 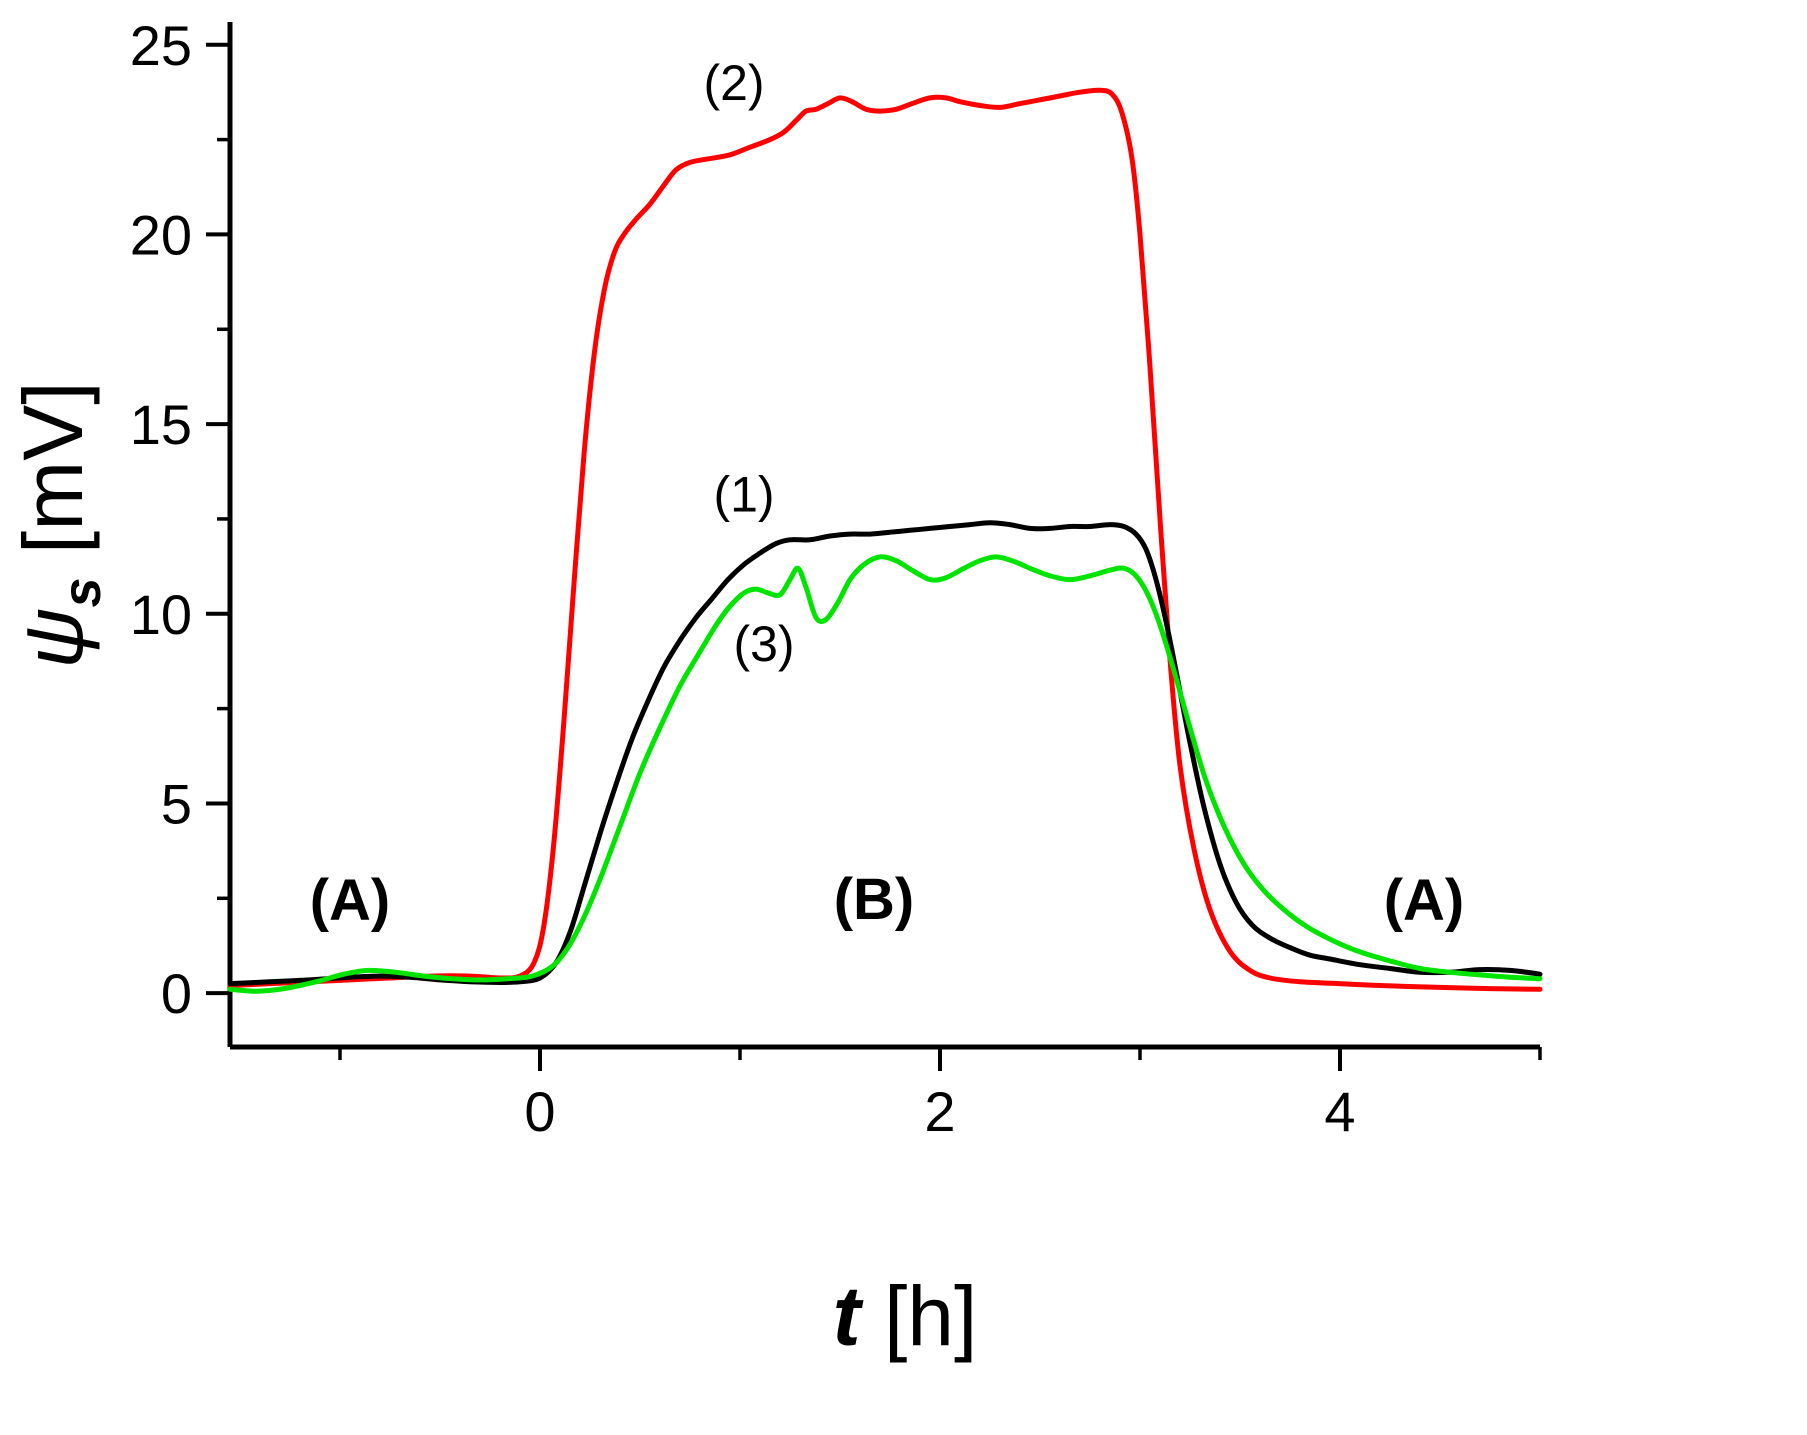 What do you see at coordinates (161, 234) in the screenshot?
I see `y-tick-label: 20` at bounding box center [161, 234].